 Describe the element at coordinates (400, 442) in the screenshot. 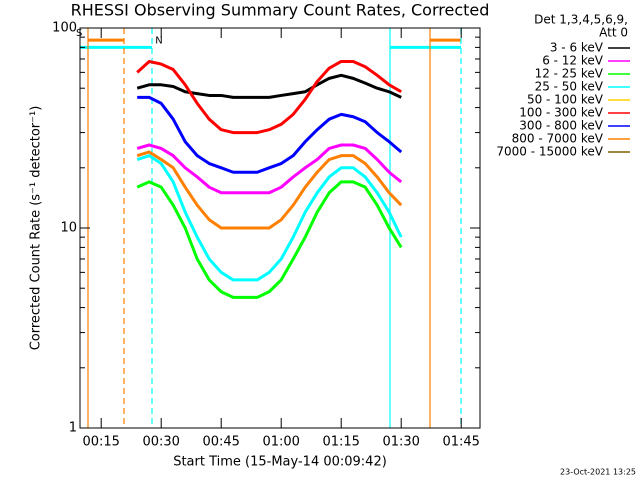

I see `x-tick-label: 01:30` at that location.